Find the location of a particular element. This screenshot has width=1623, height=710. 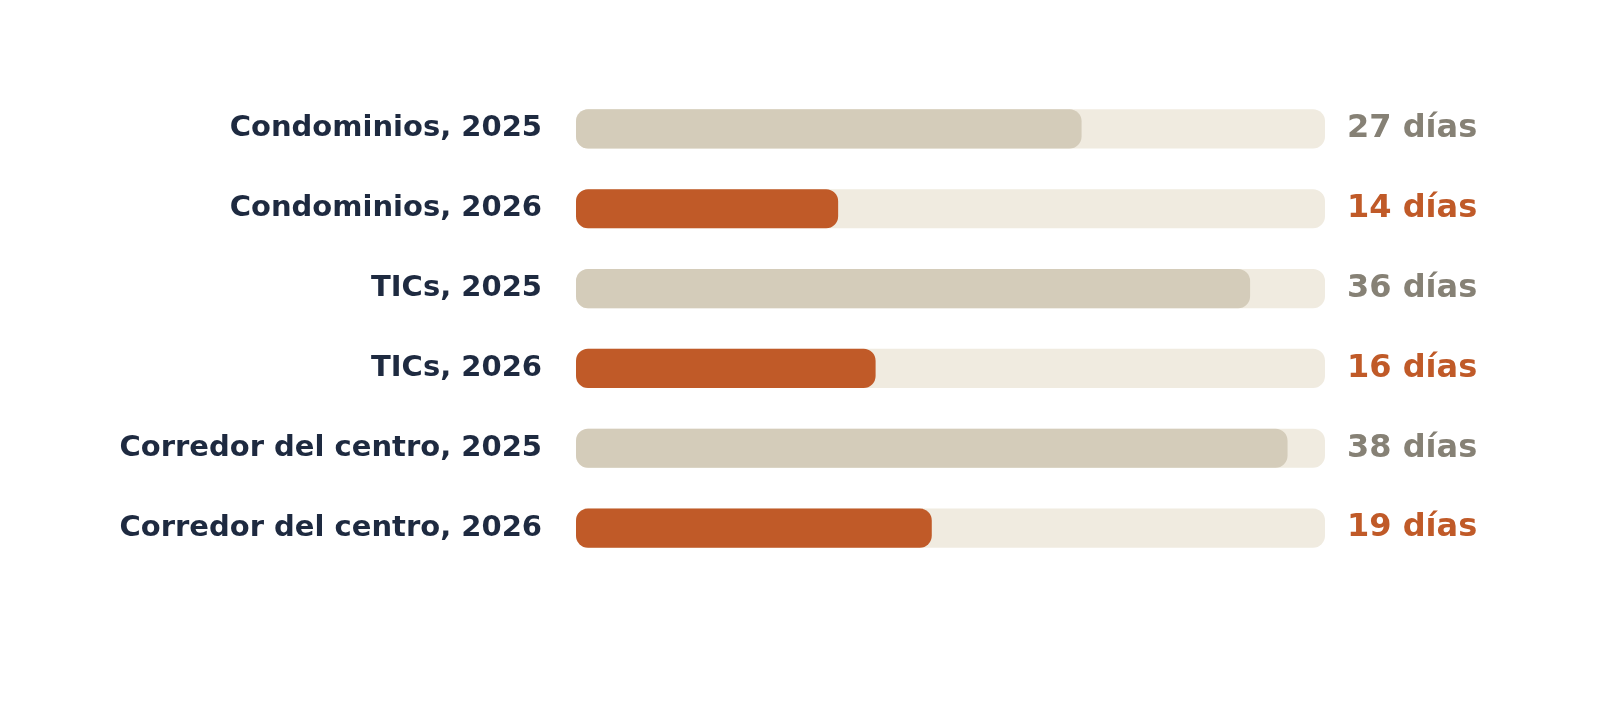

data-label: 36 días is located at coordinates (1412, 285).